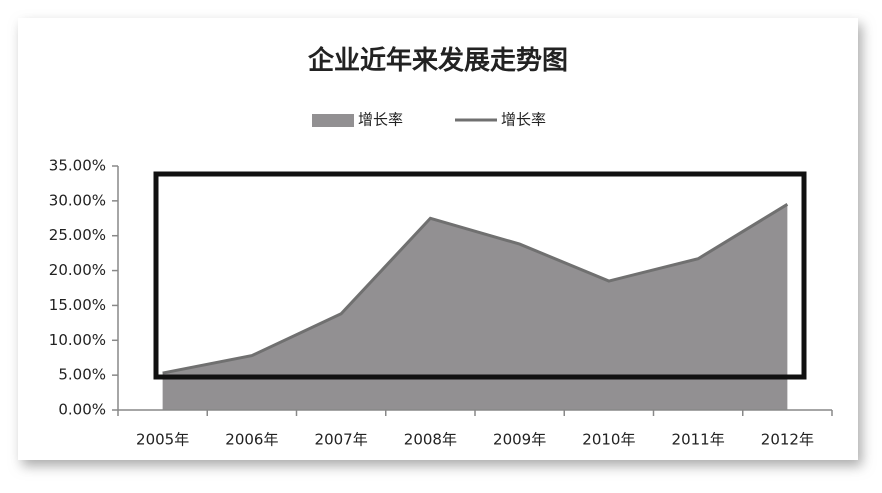 Image resolution: width=882 pixels, height=493 pixels. I want to click on legend-swatch, so click(333, 120).